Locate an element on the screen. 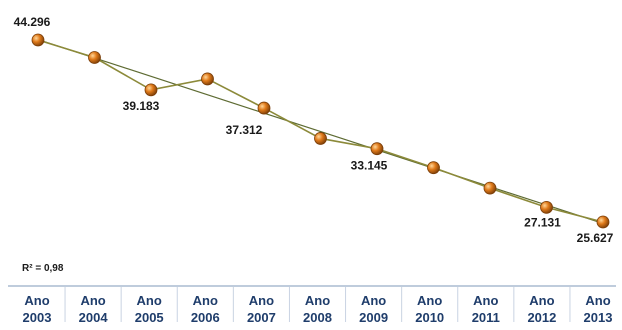 The image size is (622, 330). data-label: 33.145 is located at coordinates (369, 166).